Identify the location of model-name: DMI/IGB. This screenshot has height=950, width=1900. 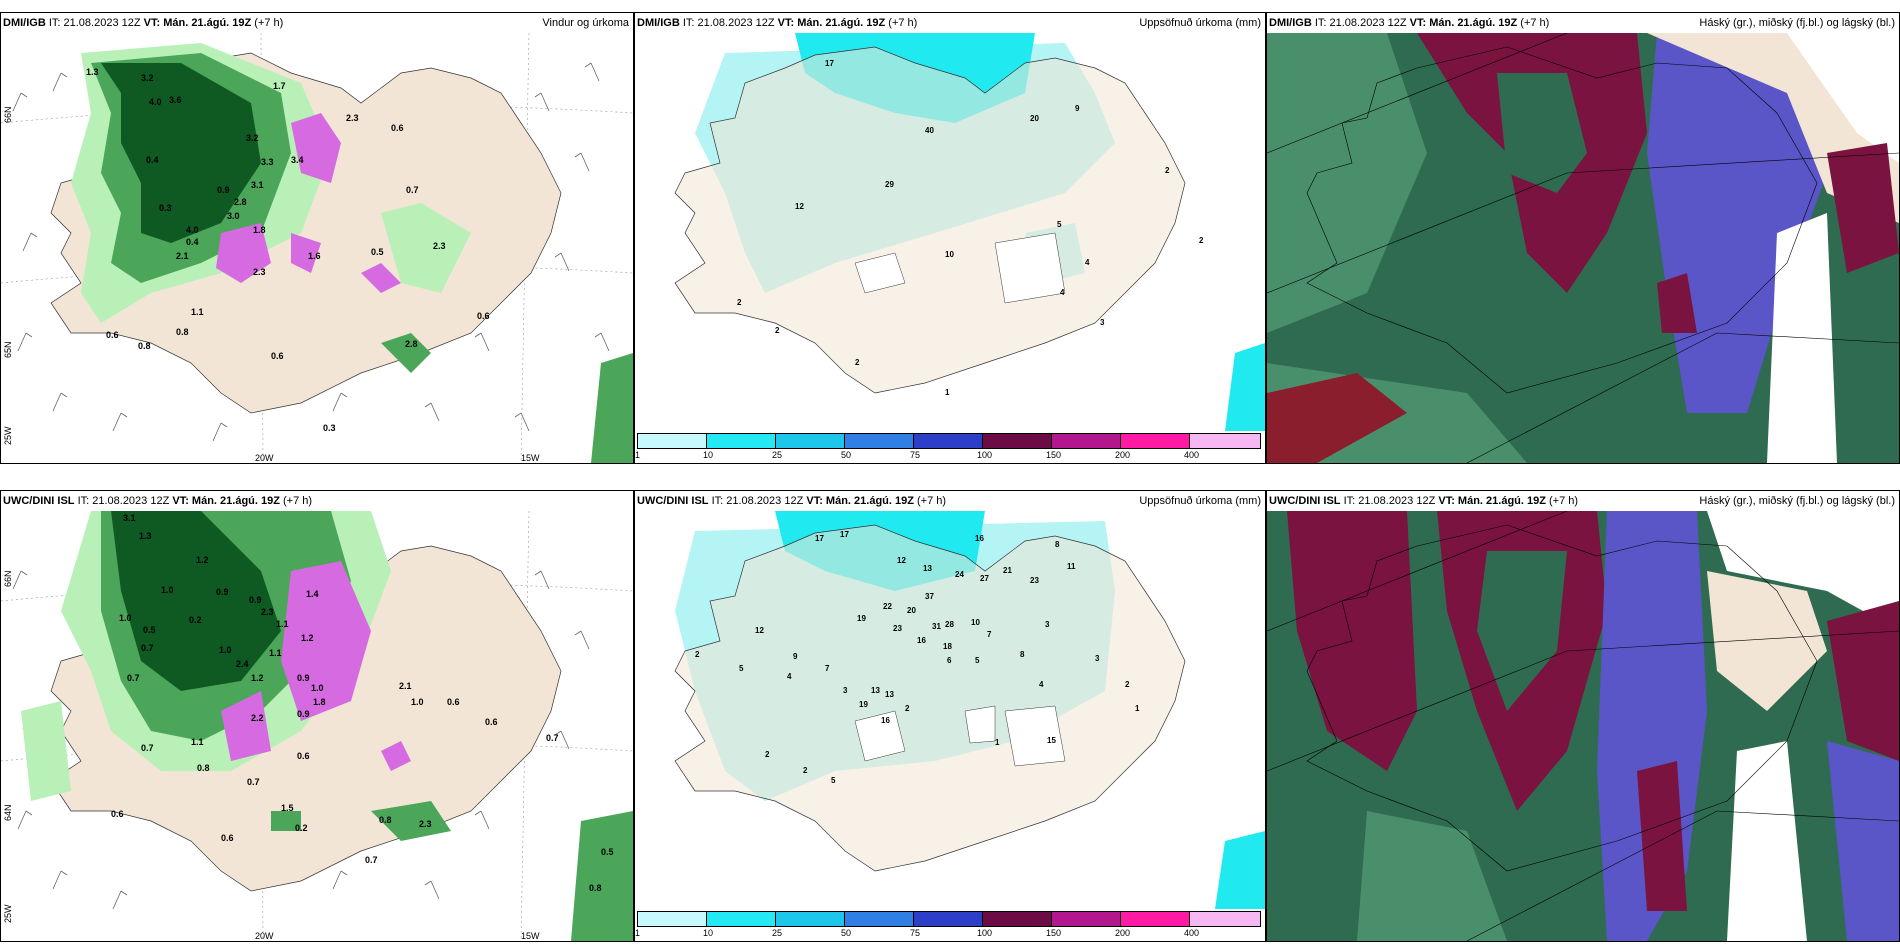
(1290, 23).